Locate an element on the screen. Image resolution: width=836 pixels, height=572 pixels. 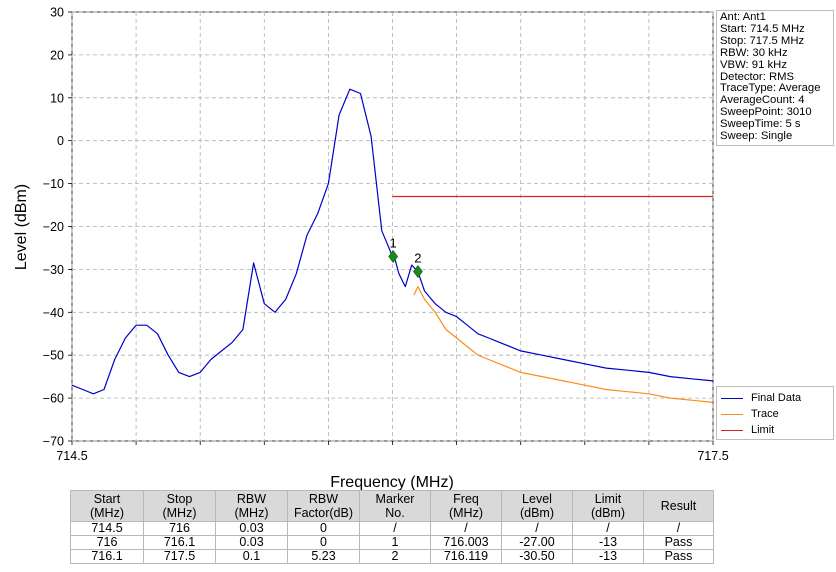
info-line: Start: 714.5 MHz is located at coordinates (762, 28).